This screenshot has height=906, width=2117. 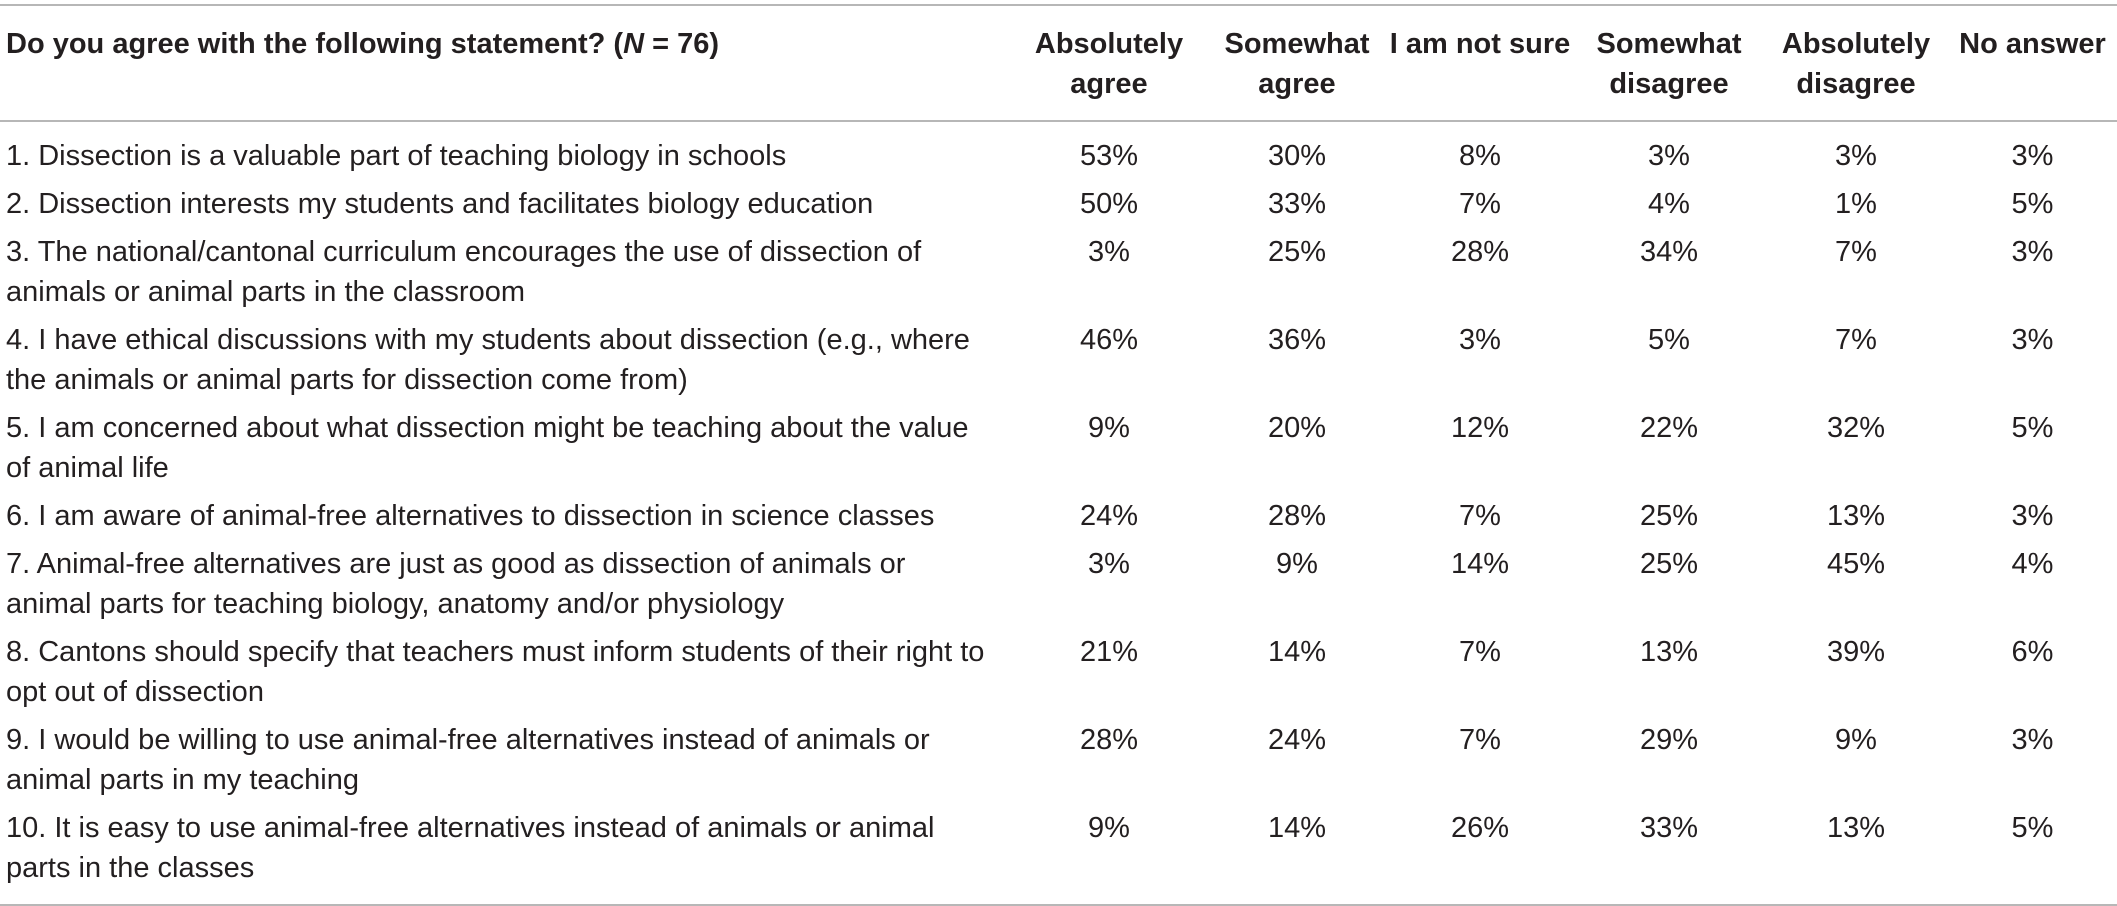 What do you see at coordinates (1856, 652) in the screenshot?
I see `percentage-cell: 39%` at bounding box center [1856, 652].